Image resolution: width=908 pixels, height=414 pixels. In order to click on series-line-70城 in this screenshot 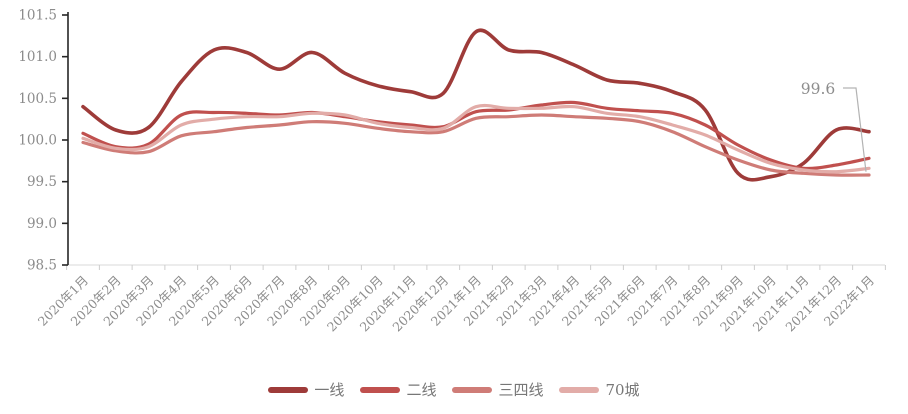, I will do `click(476, 138)`.